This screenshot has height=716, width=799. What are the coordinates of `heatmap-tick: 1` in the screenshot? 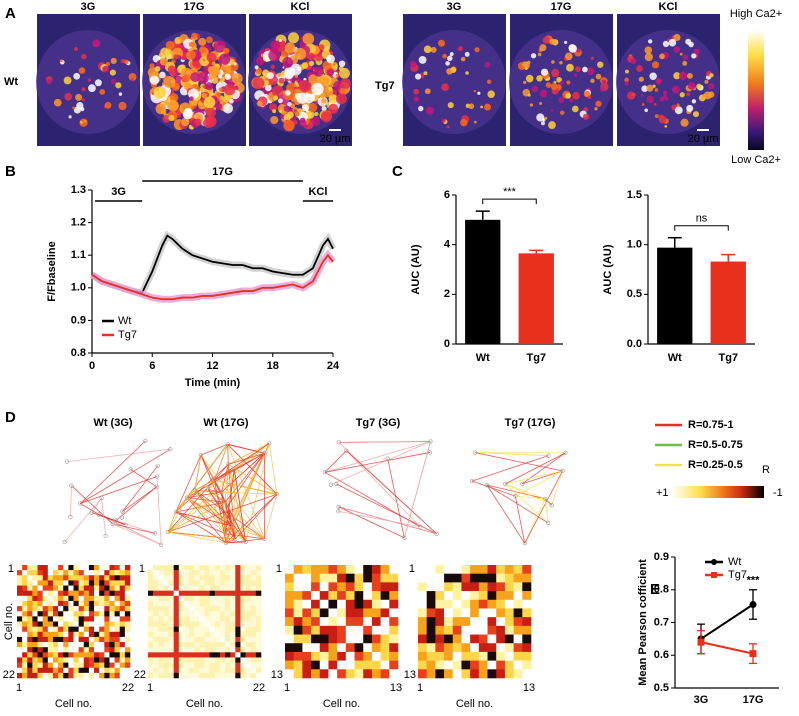 It's located at (412, 569).